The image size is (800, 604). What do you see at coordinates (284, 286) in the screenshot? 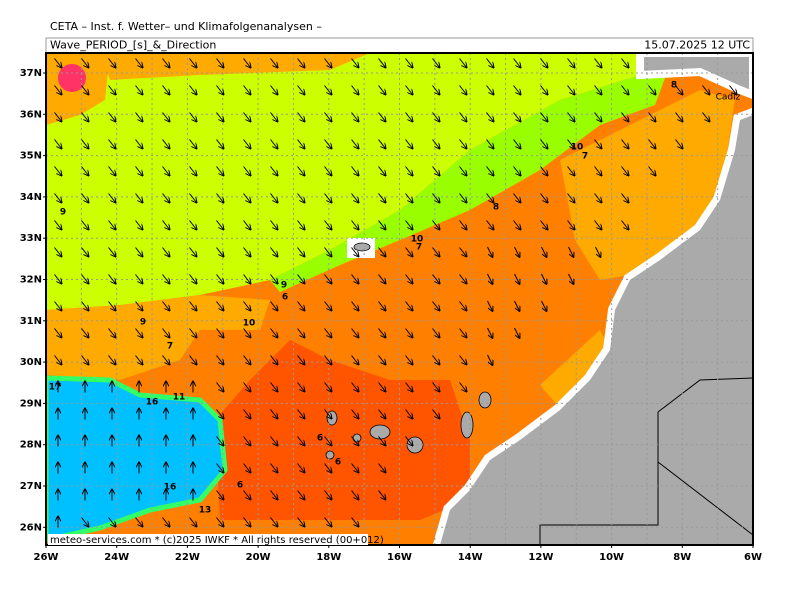
I see `contour-label: 9` at bounding box center [284, 286].